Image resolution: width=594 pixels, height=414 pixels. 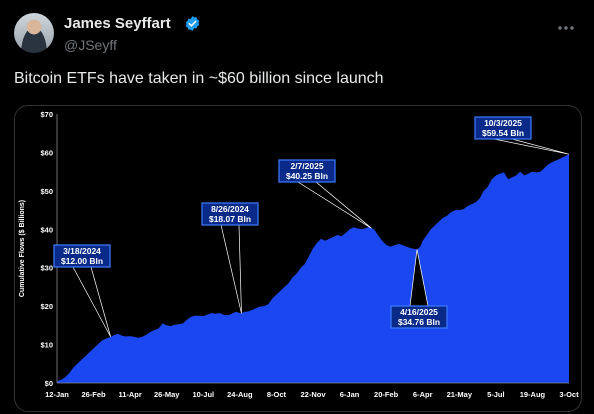 What do you see at coordinates (569, 394) in the screenshot?
I see `x-tick-label: 3-Oct` at bounding box center [569, 394].